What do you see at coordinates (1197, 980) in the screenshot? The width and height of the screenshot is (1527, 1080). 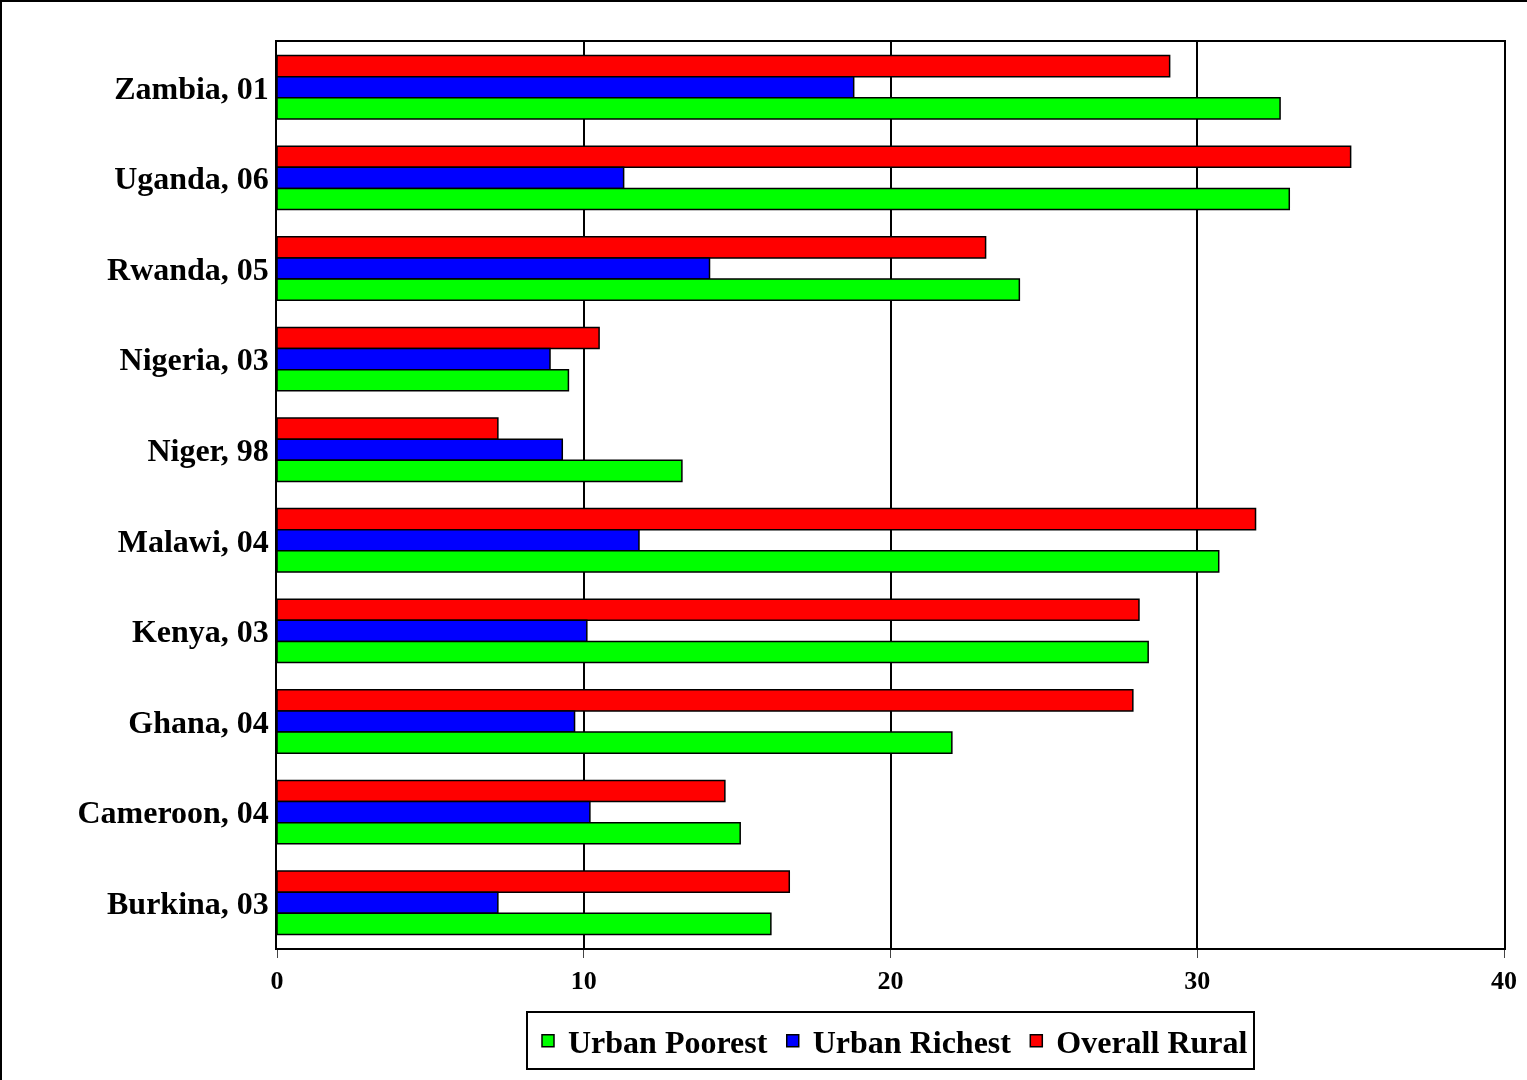 I see `x-tick-label: 30` at bounding box center [1197, 980].